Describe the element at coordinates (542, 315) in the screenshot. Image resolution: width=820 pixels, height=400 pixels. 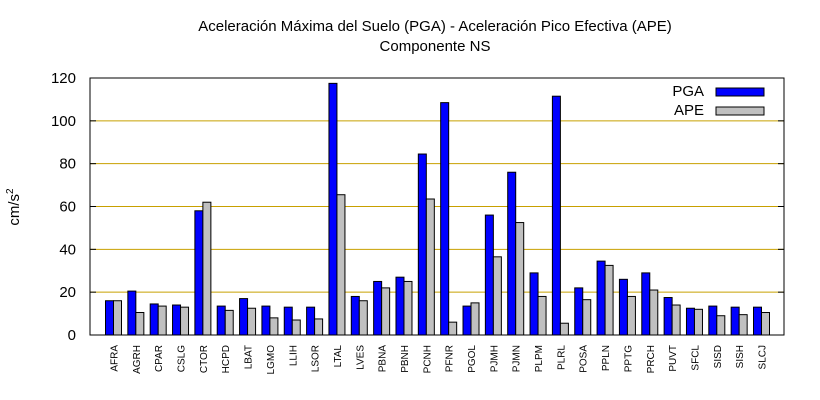
I see `bar-ape-plpm` at that location.